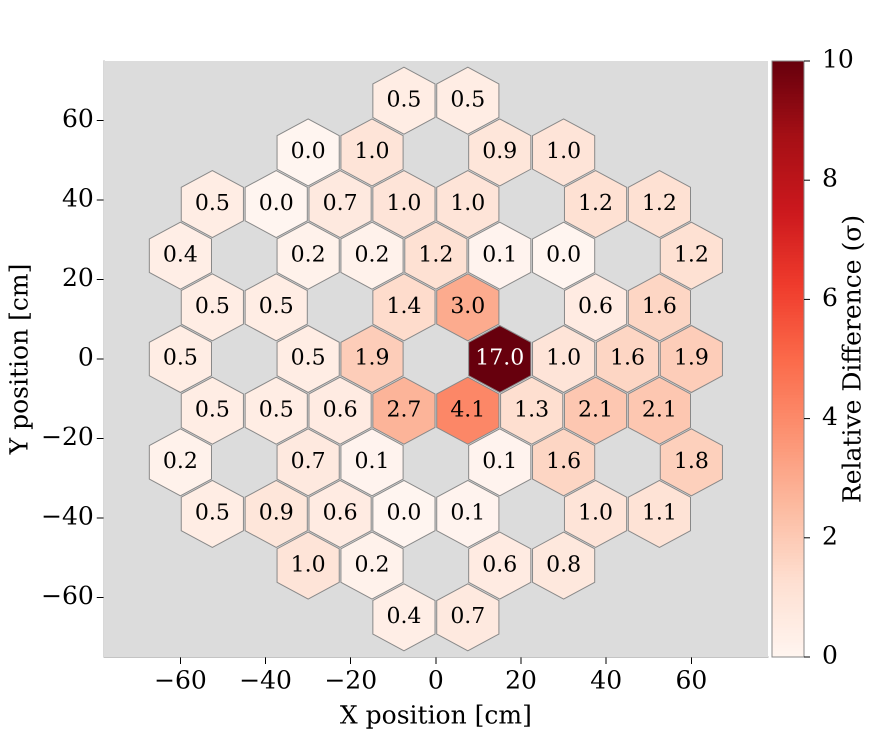  I want to click on annotation: 17.0, so click(499, 358).